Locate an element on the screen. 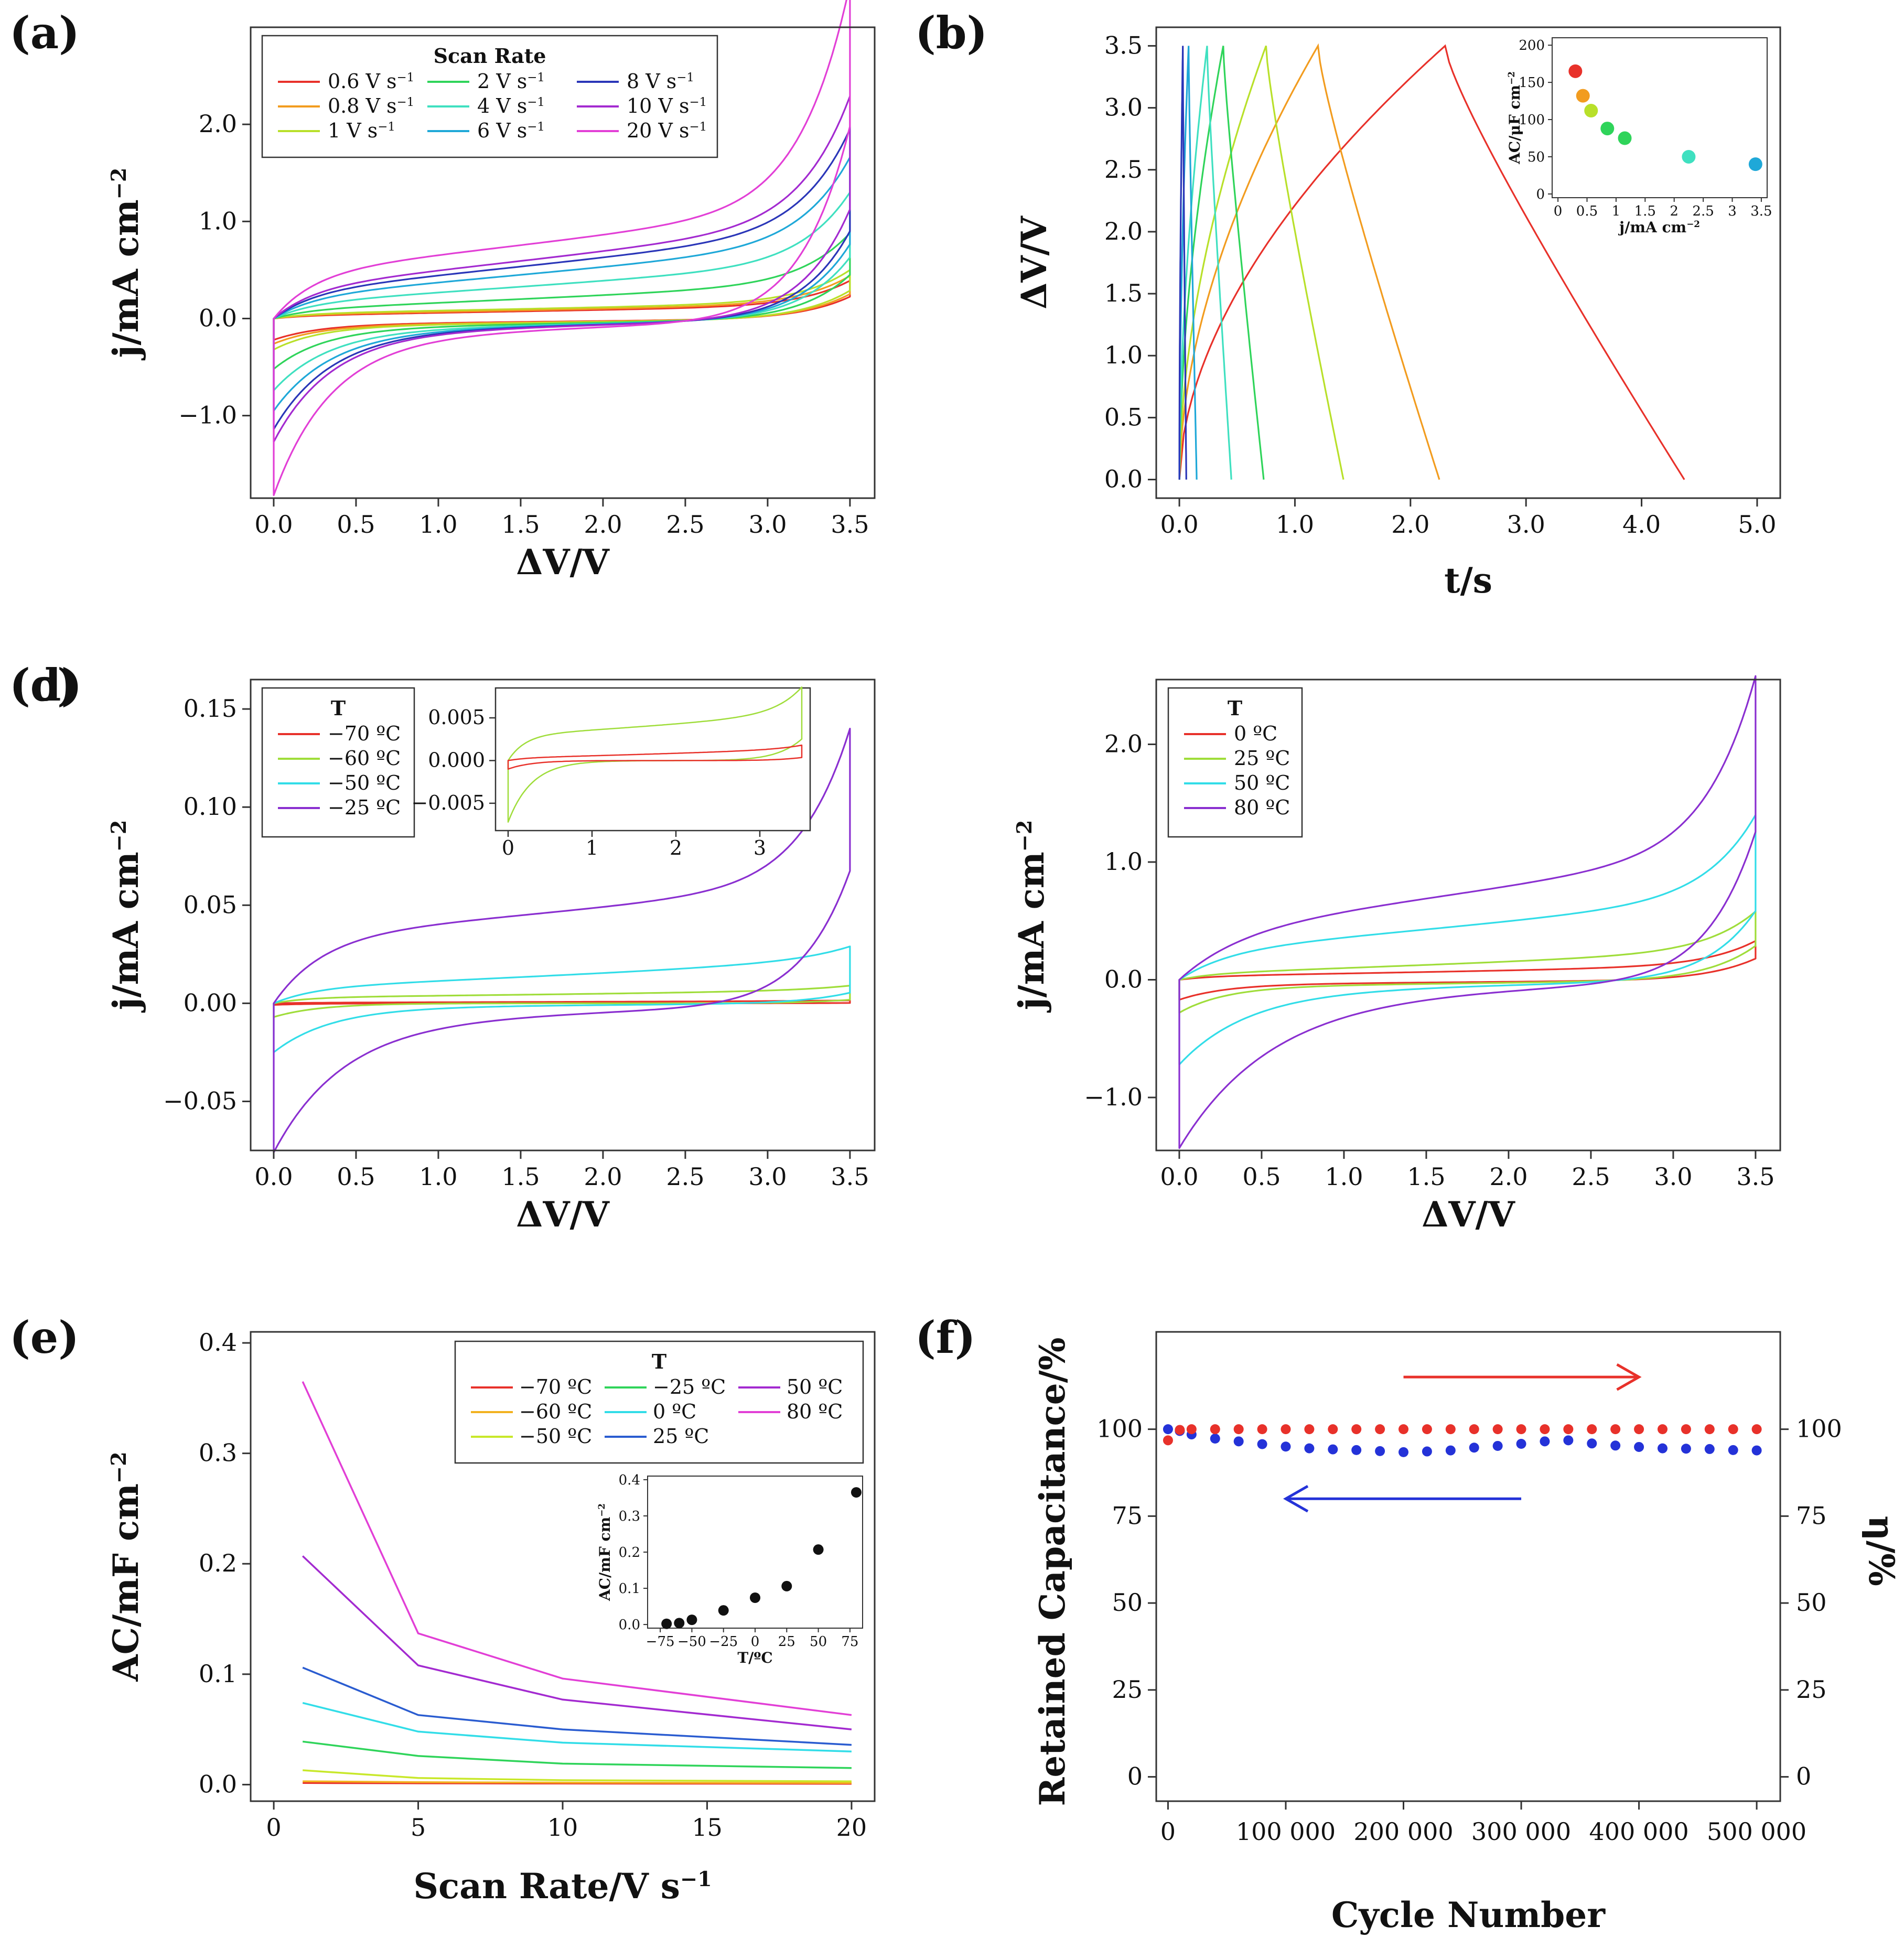  x-axis-label: Scan Rate/V s−1 is located at coordinates (562, 1886).